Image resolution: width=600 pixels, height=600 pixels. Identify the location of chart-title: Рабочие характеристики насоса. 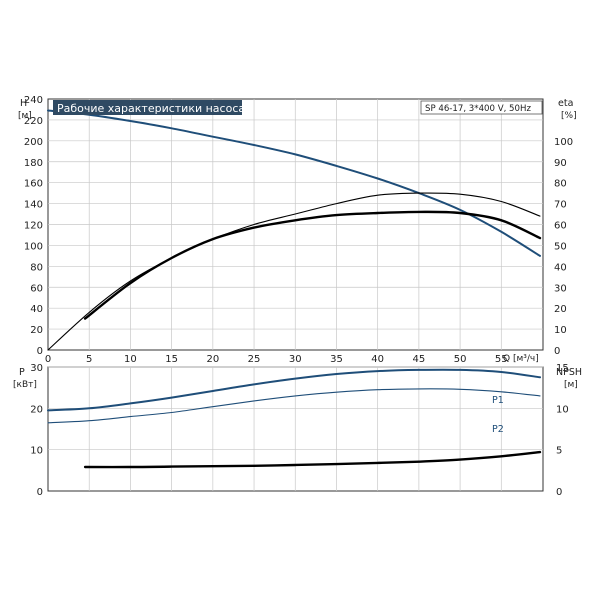
(151, 108).